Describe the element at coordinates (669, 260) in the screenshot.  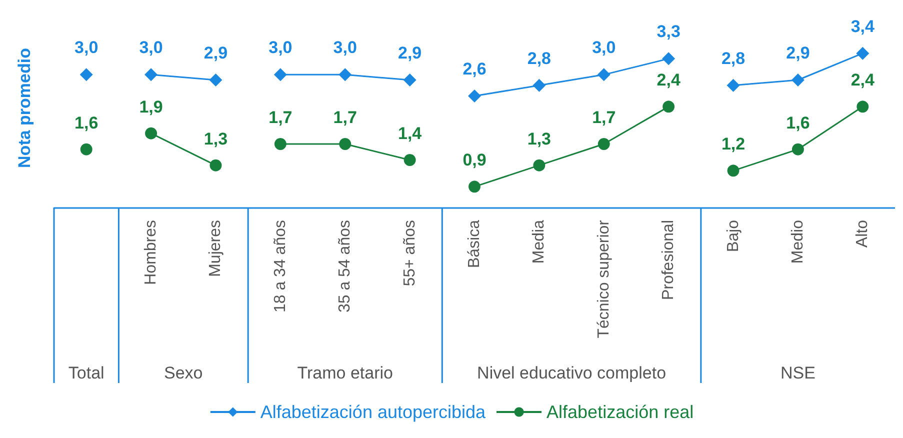
I see `x-tick-label: Profesional` at that location.